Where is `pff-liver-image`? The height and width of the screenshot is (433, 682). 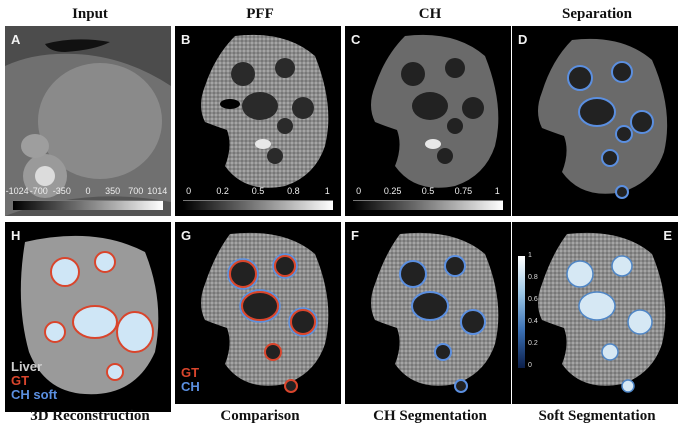
pff-liver-image is located at coordinates (265, 111).